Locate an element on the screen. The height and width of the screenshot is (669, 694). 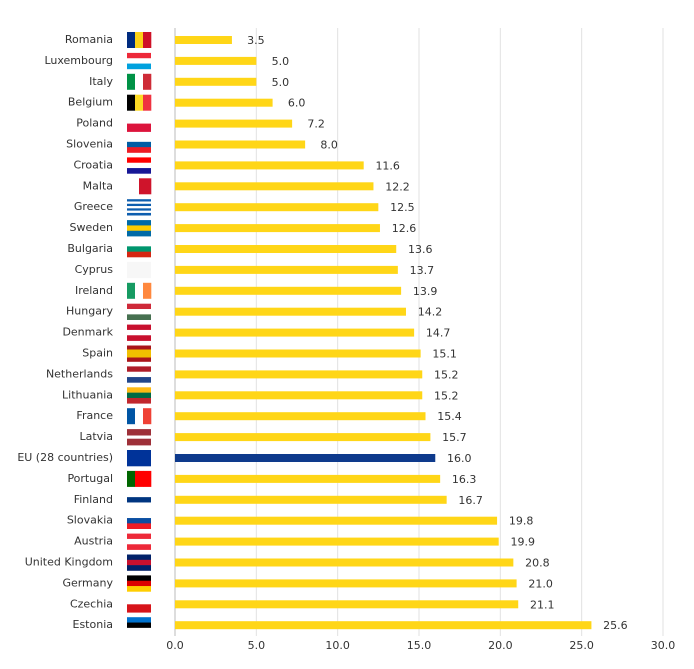
value-label: 16.0 is located at coordinates (459, 458).